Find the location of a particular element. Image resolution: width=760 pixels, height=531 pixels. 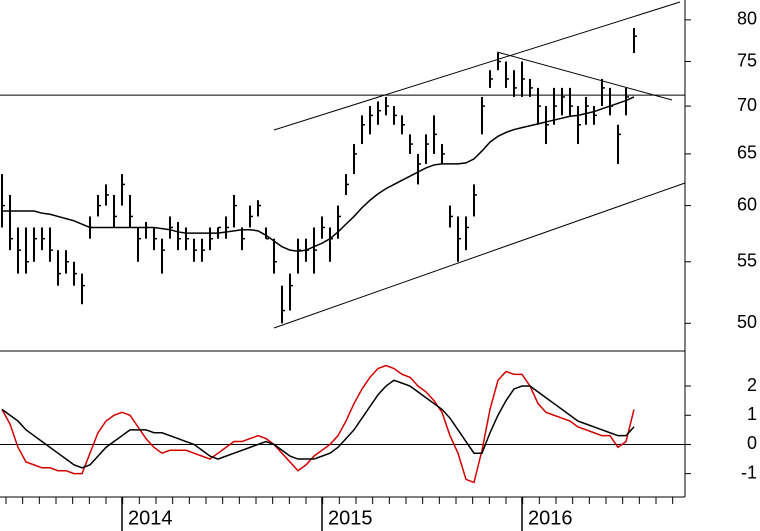

y-tick-label: -1 is located at coordinates (749, 472).